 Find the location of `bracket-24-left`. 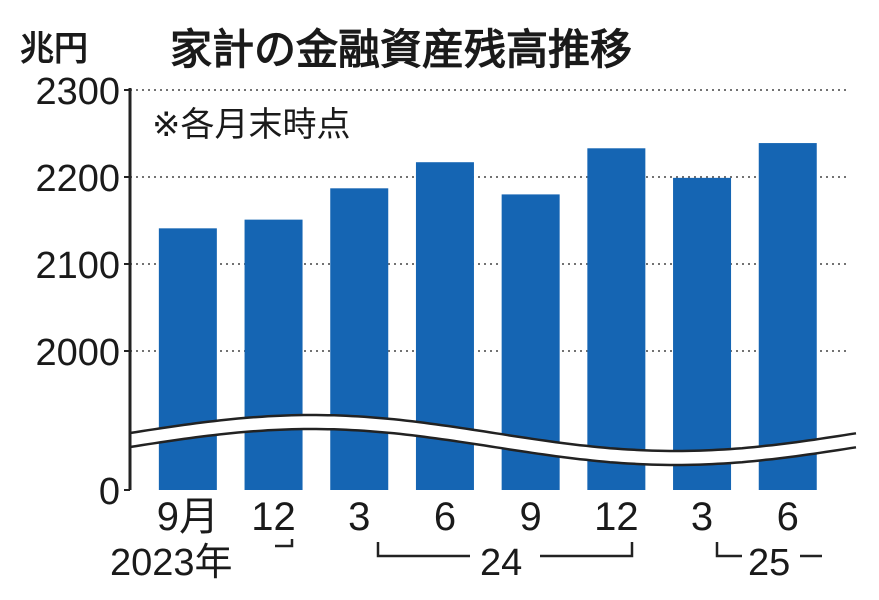

bracket-24-left is located at coordinates (423, 550).